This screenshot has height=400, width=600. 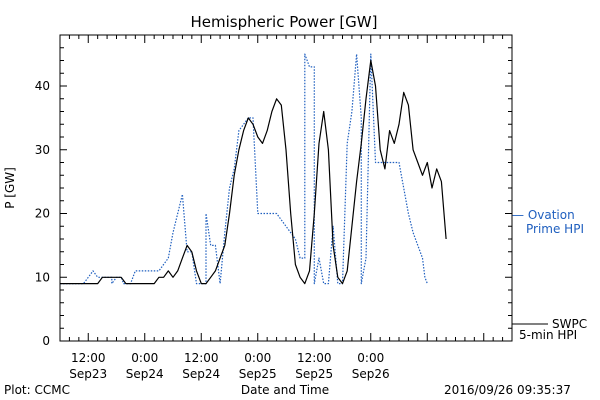 I want to click on legend-swpc-label-1: SWPC, so click(x=569, y=324).